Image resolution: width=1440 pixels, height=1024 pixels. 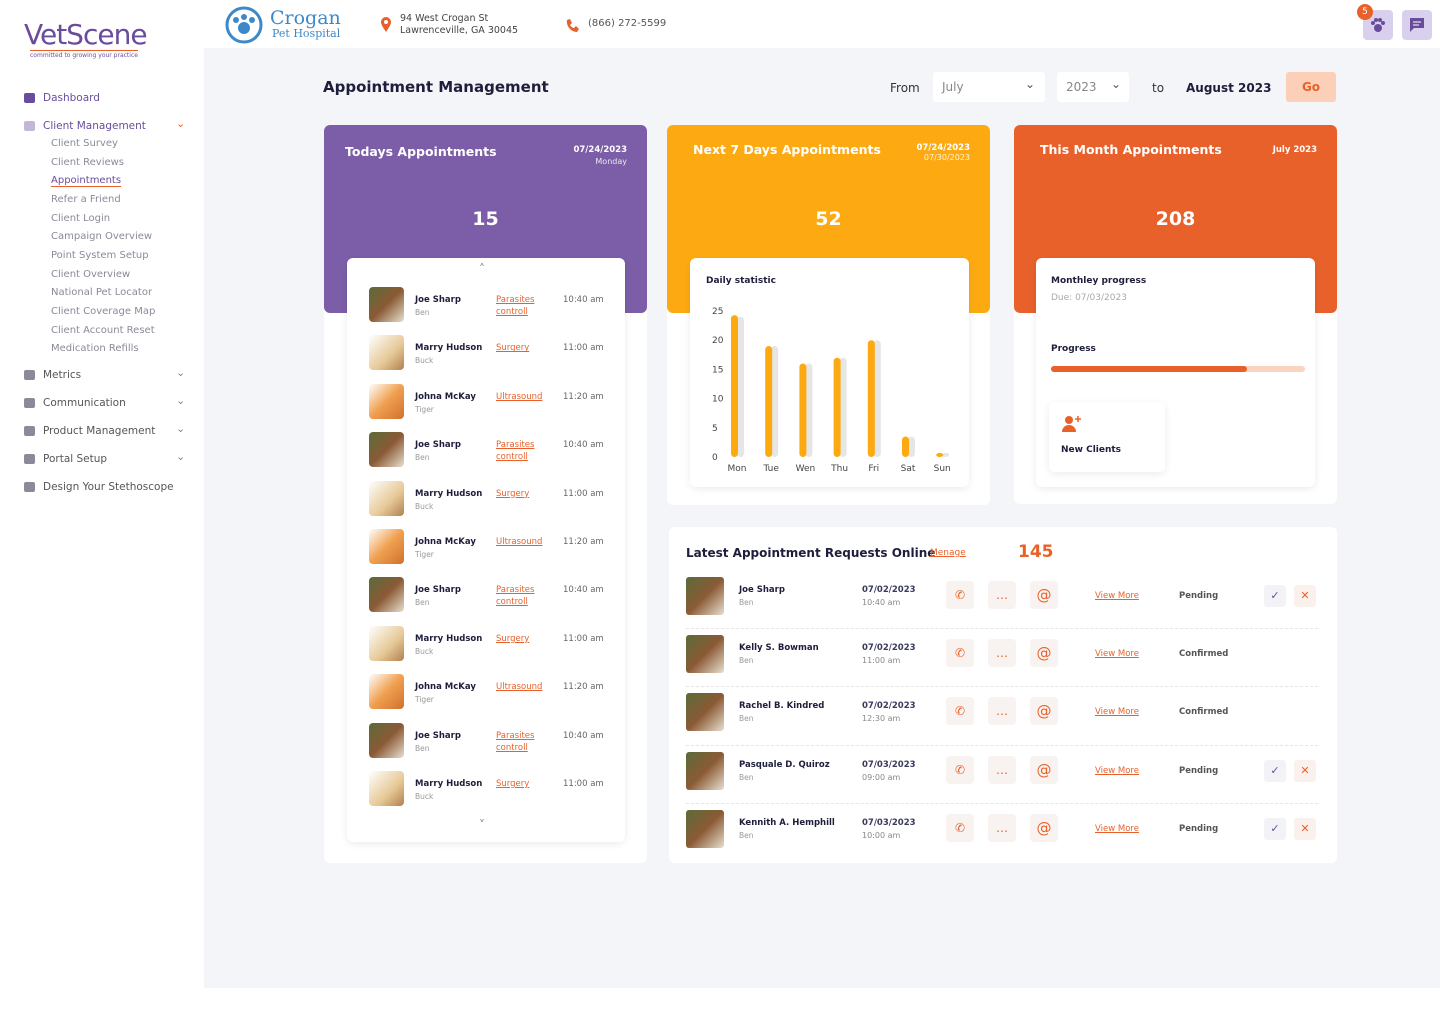 I want to click on nav-subitem: Client Reviews, so click(x=88, y=162).